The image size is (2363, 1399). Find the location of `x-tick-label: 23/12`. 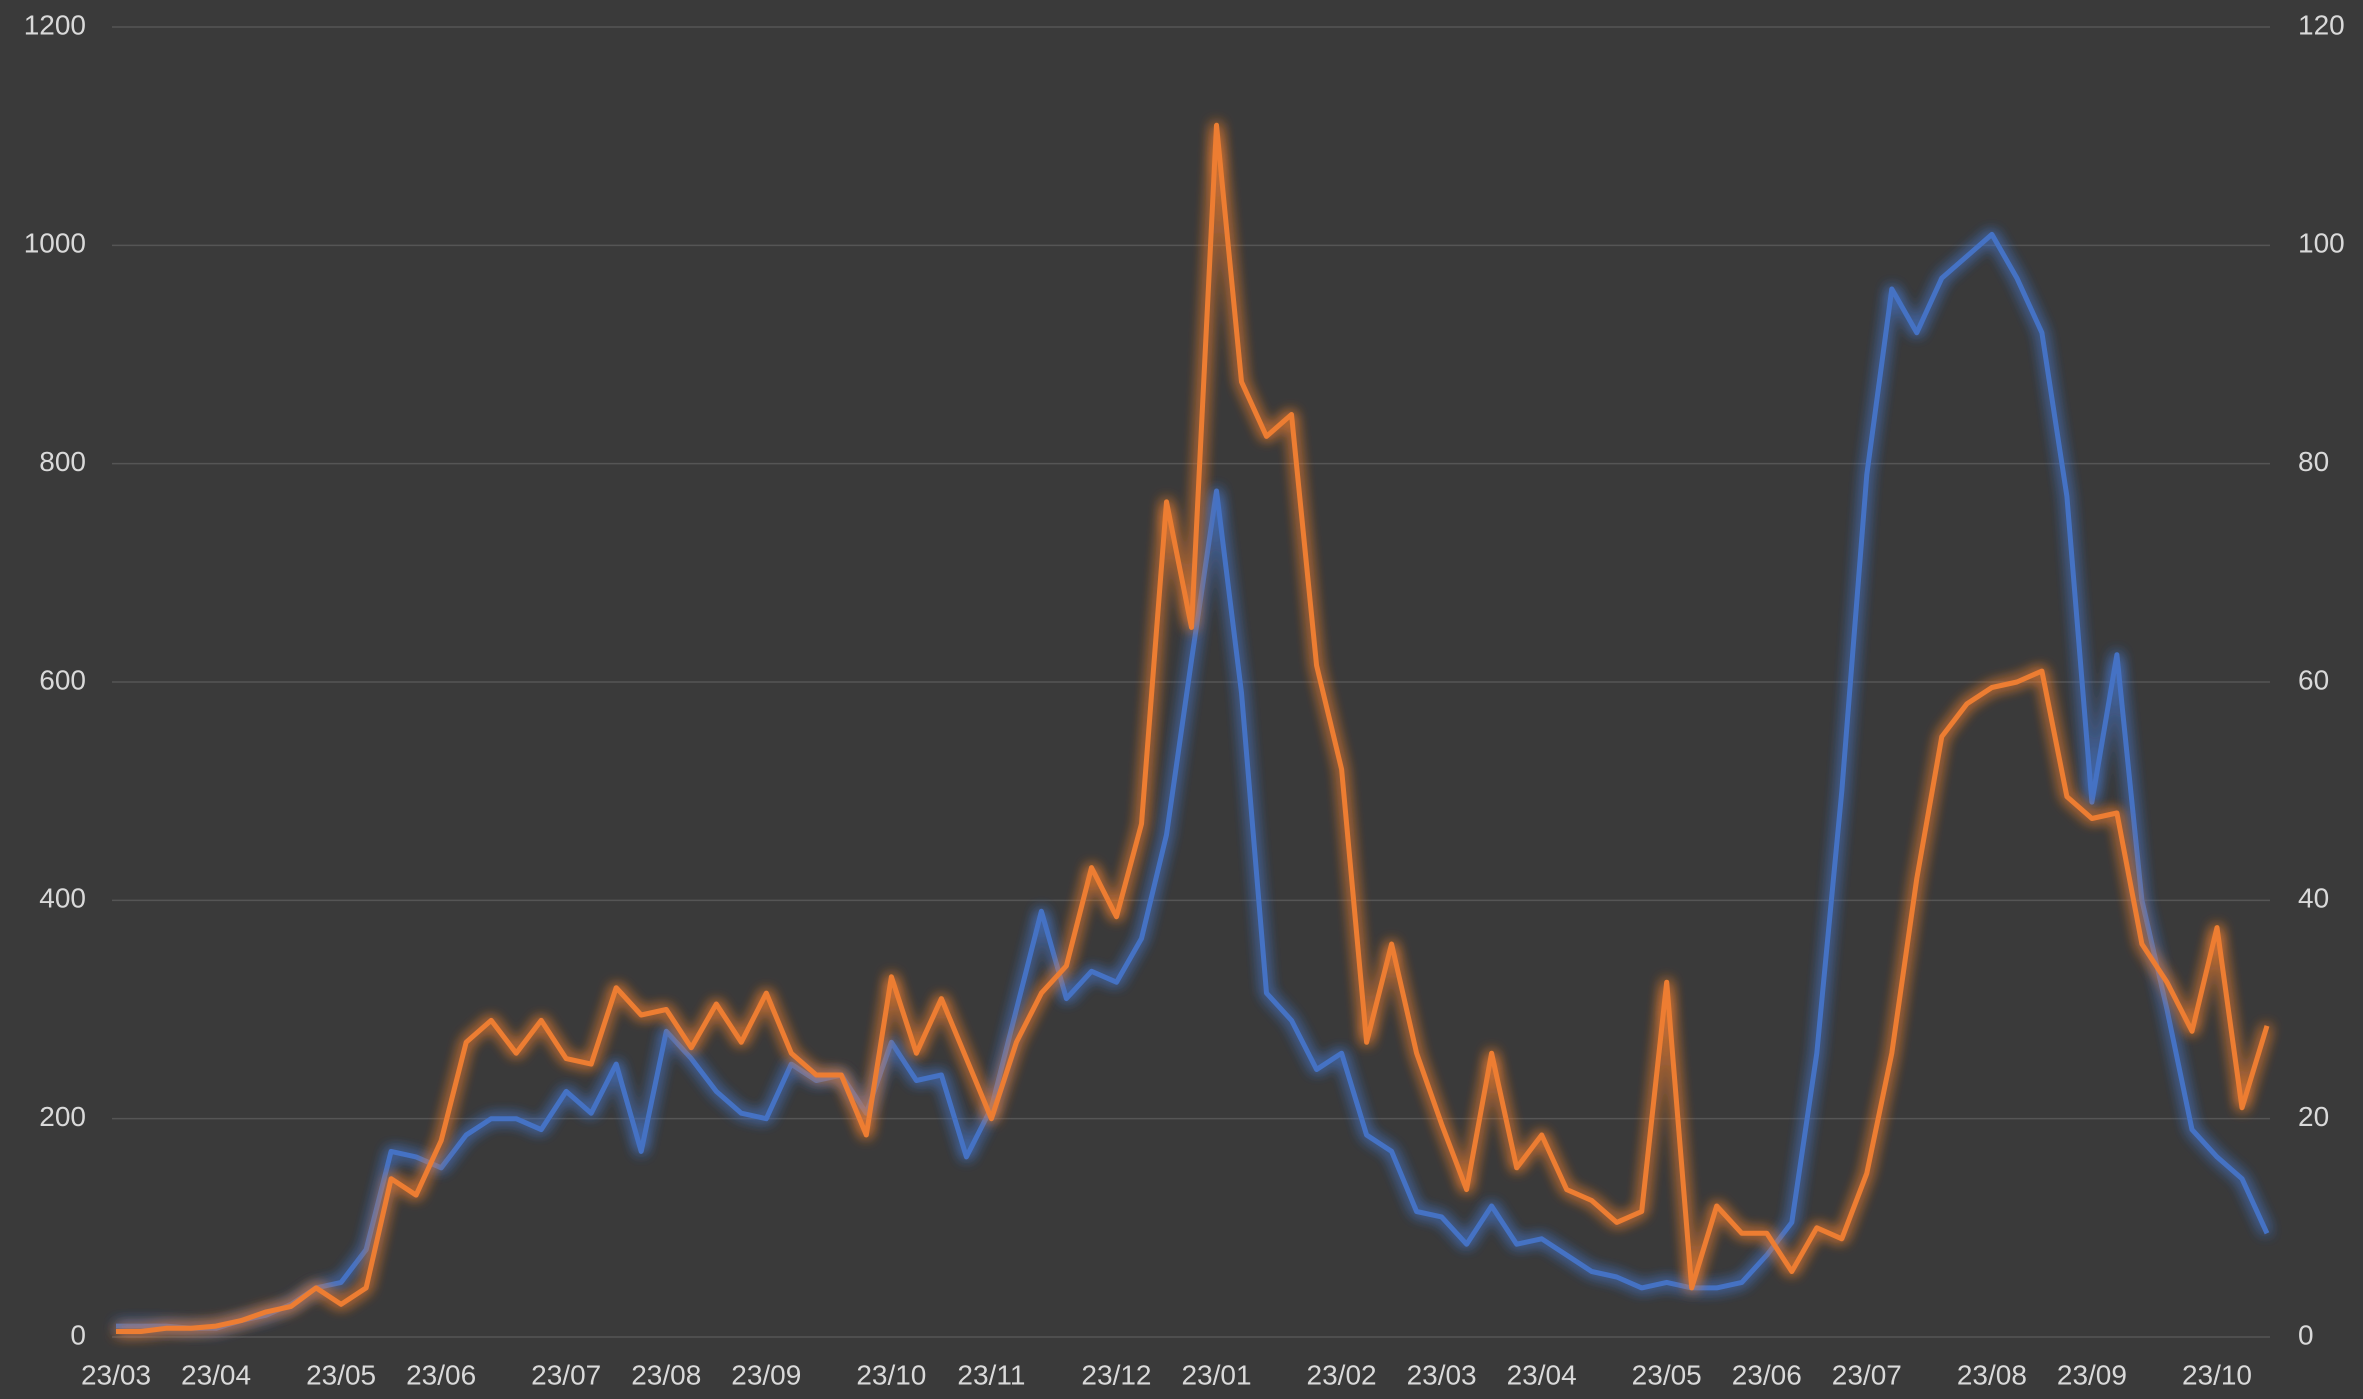

x-tick-label: 23/12 is located at coordinates (1116, 1374).